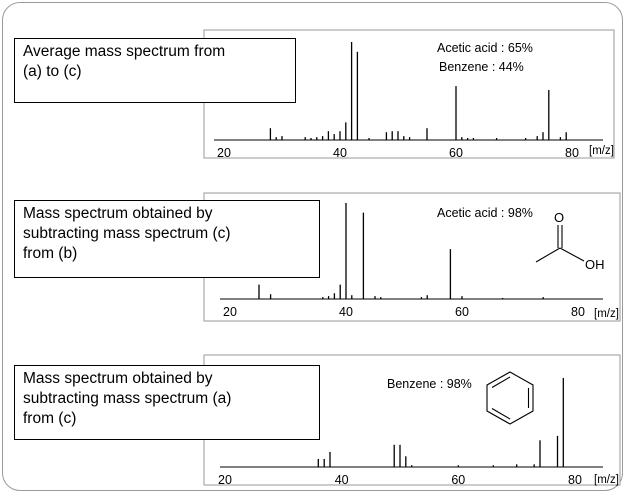 The image size is (626, 494). I want to click on panel-2-label-line-3: from (c), so click(50, 418).